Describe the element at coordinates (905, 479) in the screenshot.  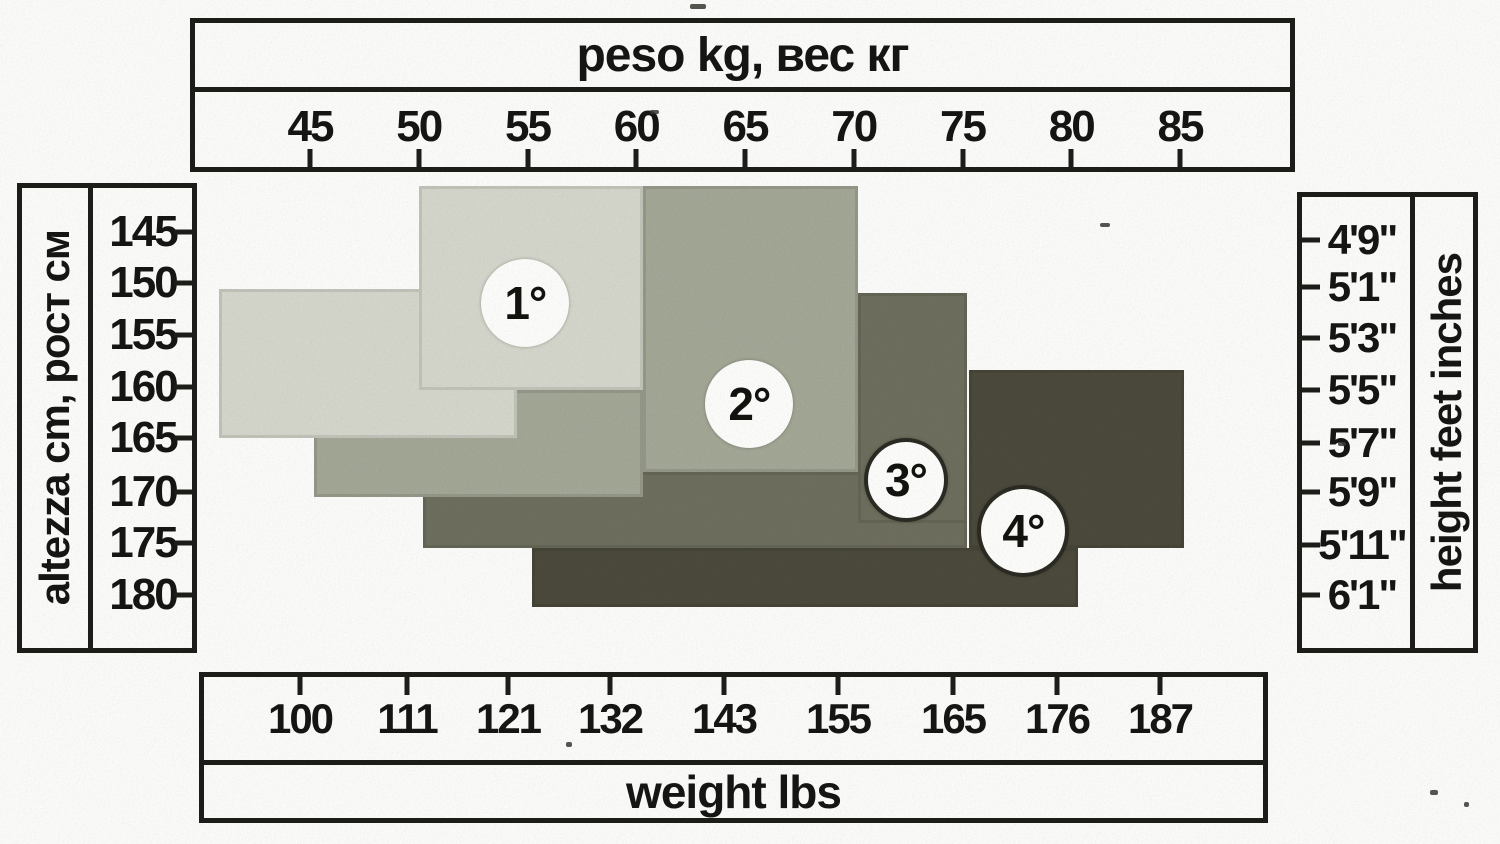
I see `zone-badge-3: 3°` at that location.